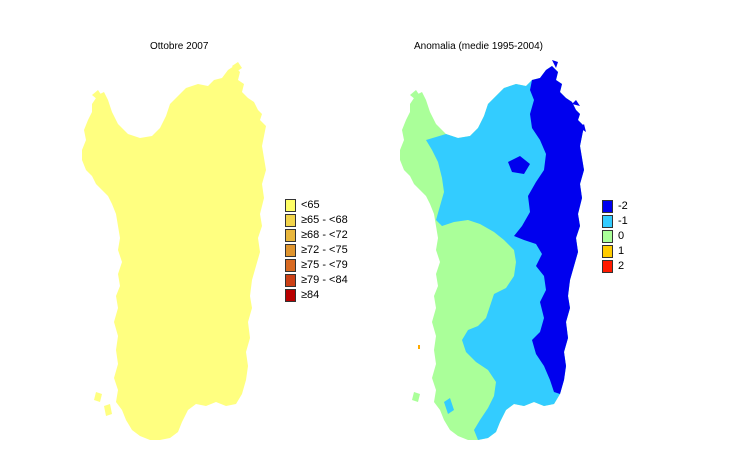 This screenshot has height=449, width=730. I want to click on legend-item: ≥75 - <79, so click(316, 265).